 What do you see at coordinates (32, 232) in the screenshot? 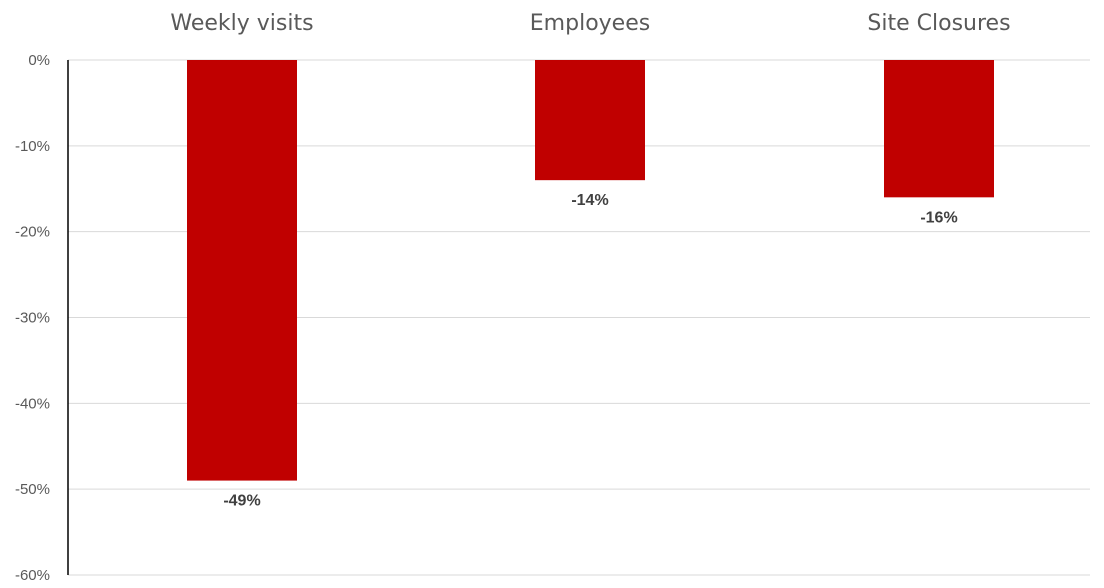
I see `y-tick-label: -20%` at bounding box center [32, 232].